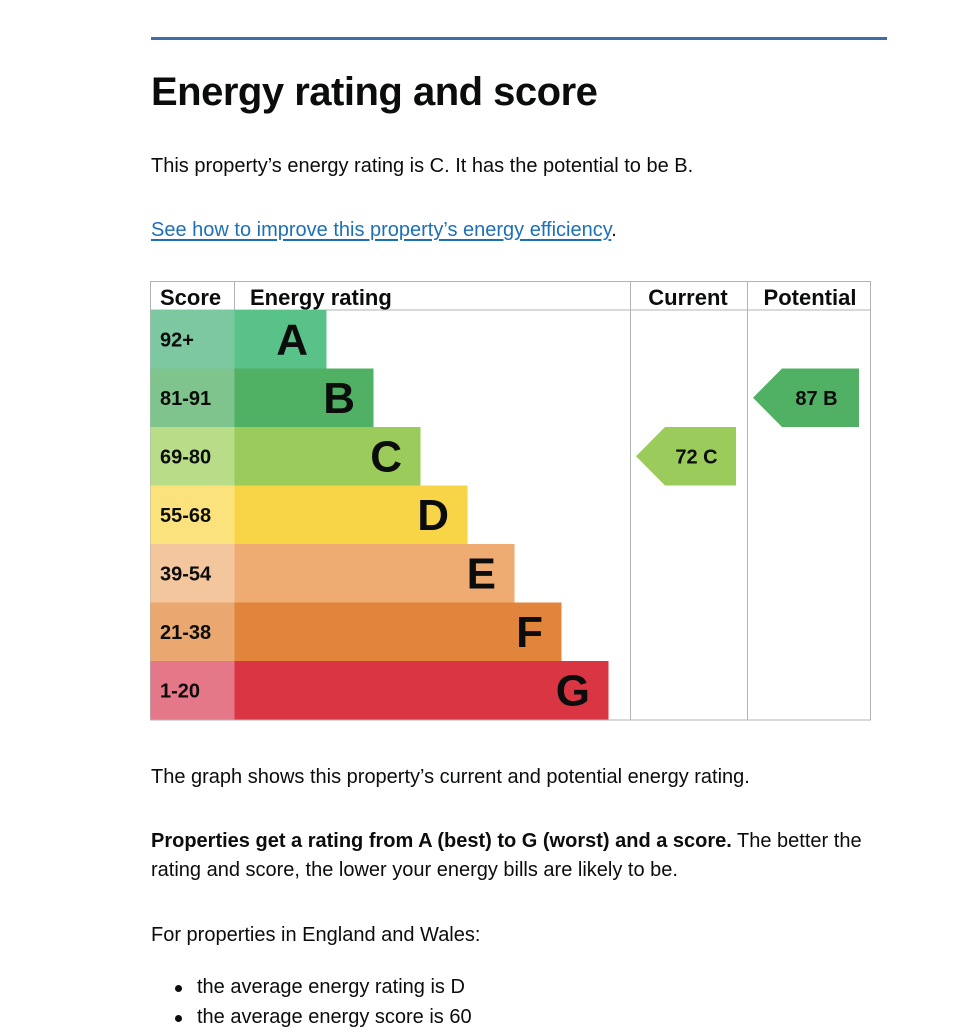  What do you see at coordinates (180, 691) in the screenshot?
I see `score-range-g: 1-20` at bounding box center [180, 691].